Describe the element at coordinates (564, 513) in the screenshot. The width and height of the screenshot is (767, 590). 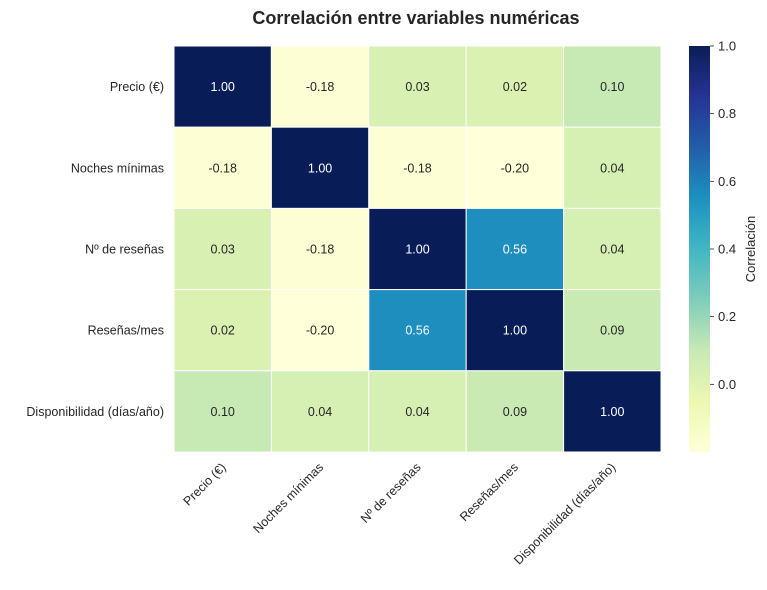
I see `x-tick-label: Disponibilidad (días/año)` at that location.